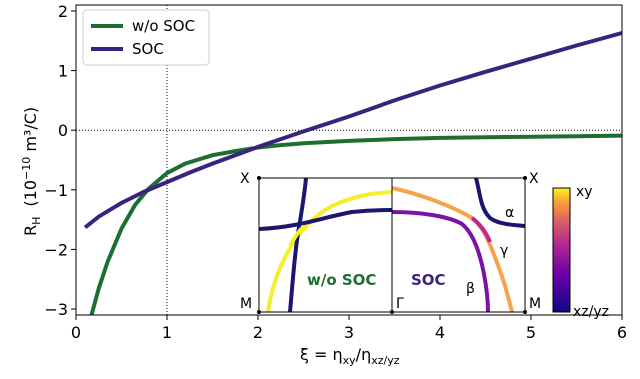 The image size is (640, 379). Describe the element at coordinates (146, 37) in the screenshot. I see `legend: w/o SOC SOC` at that location.